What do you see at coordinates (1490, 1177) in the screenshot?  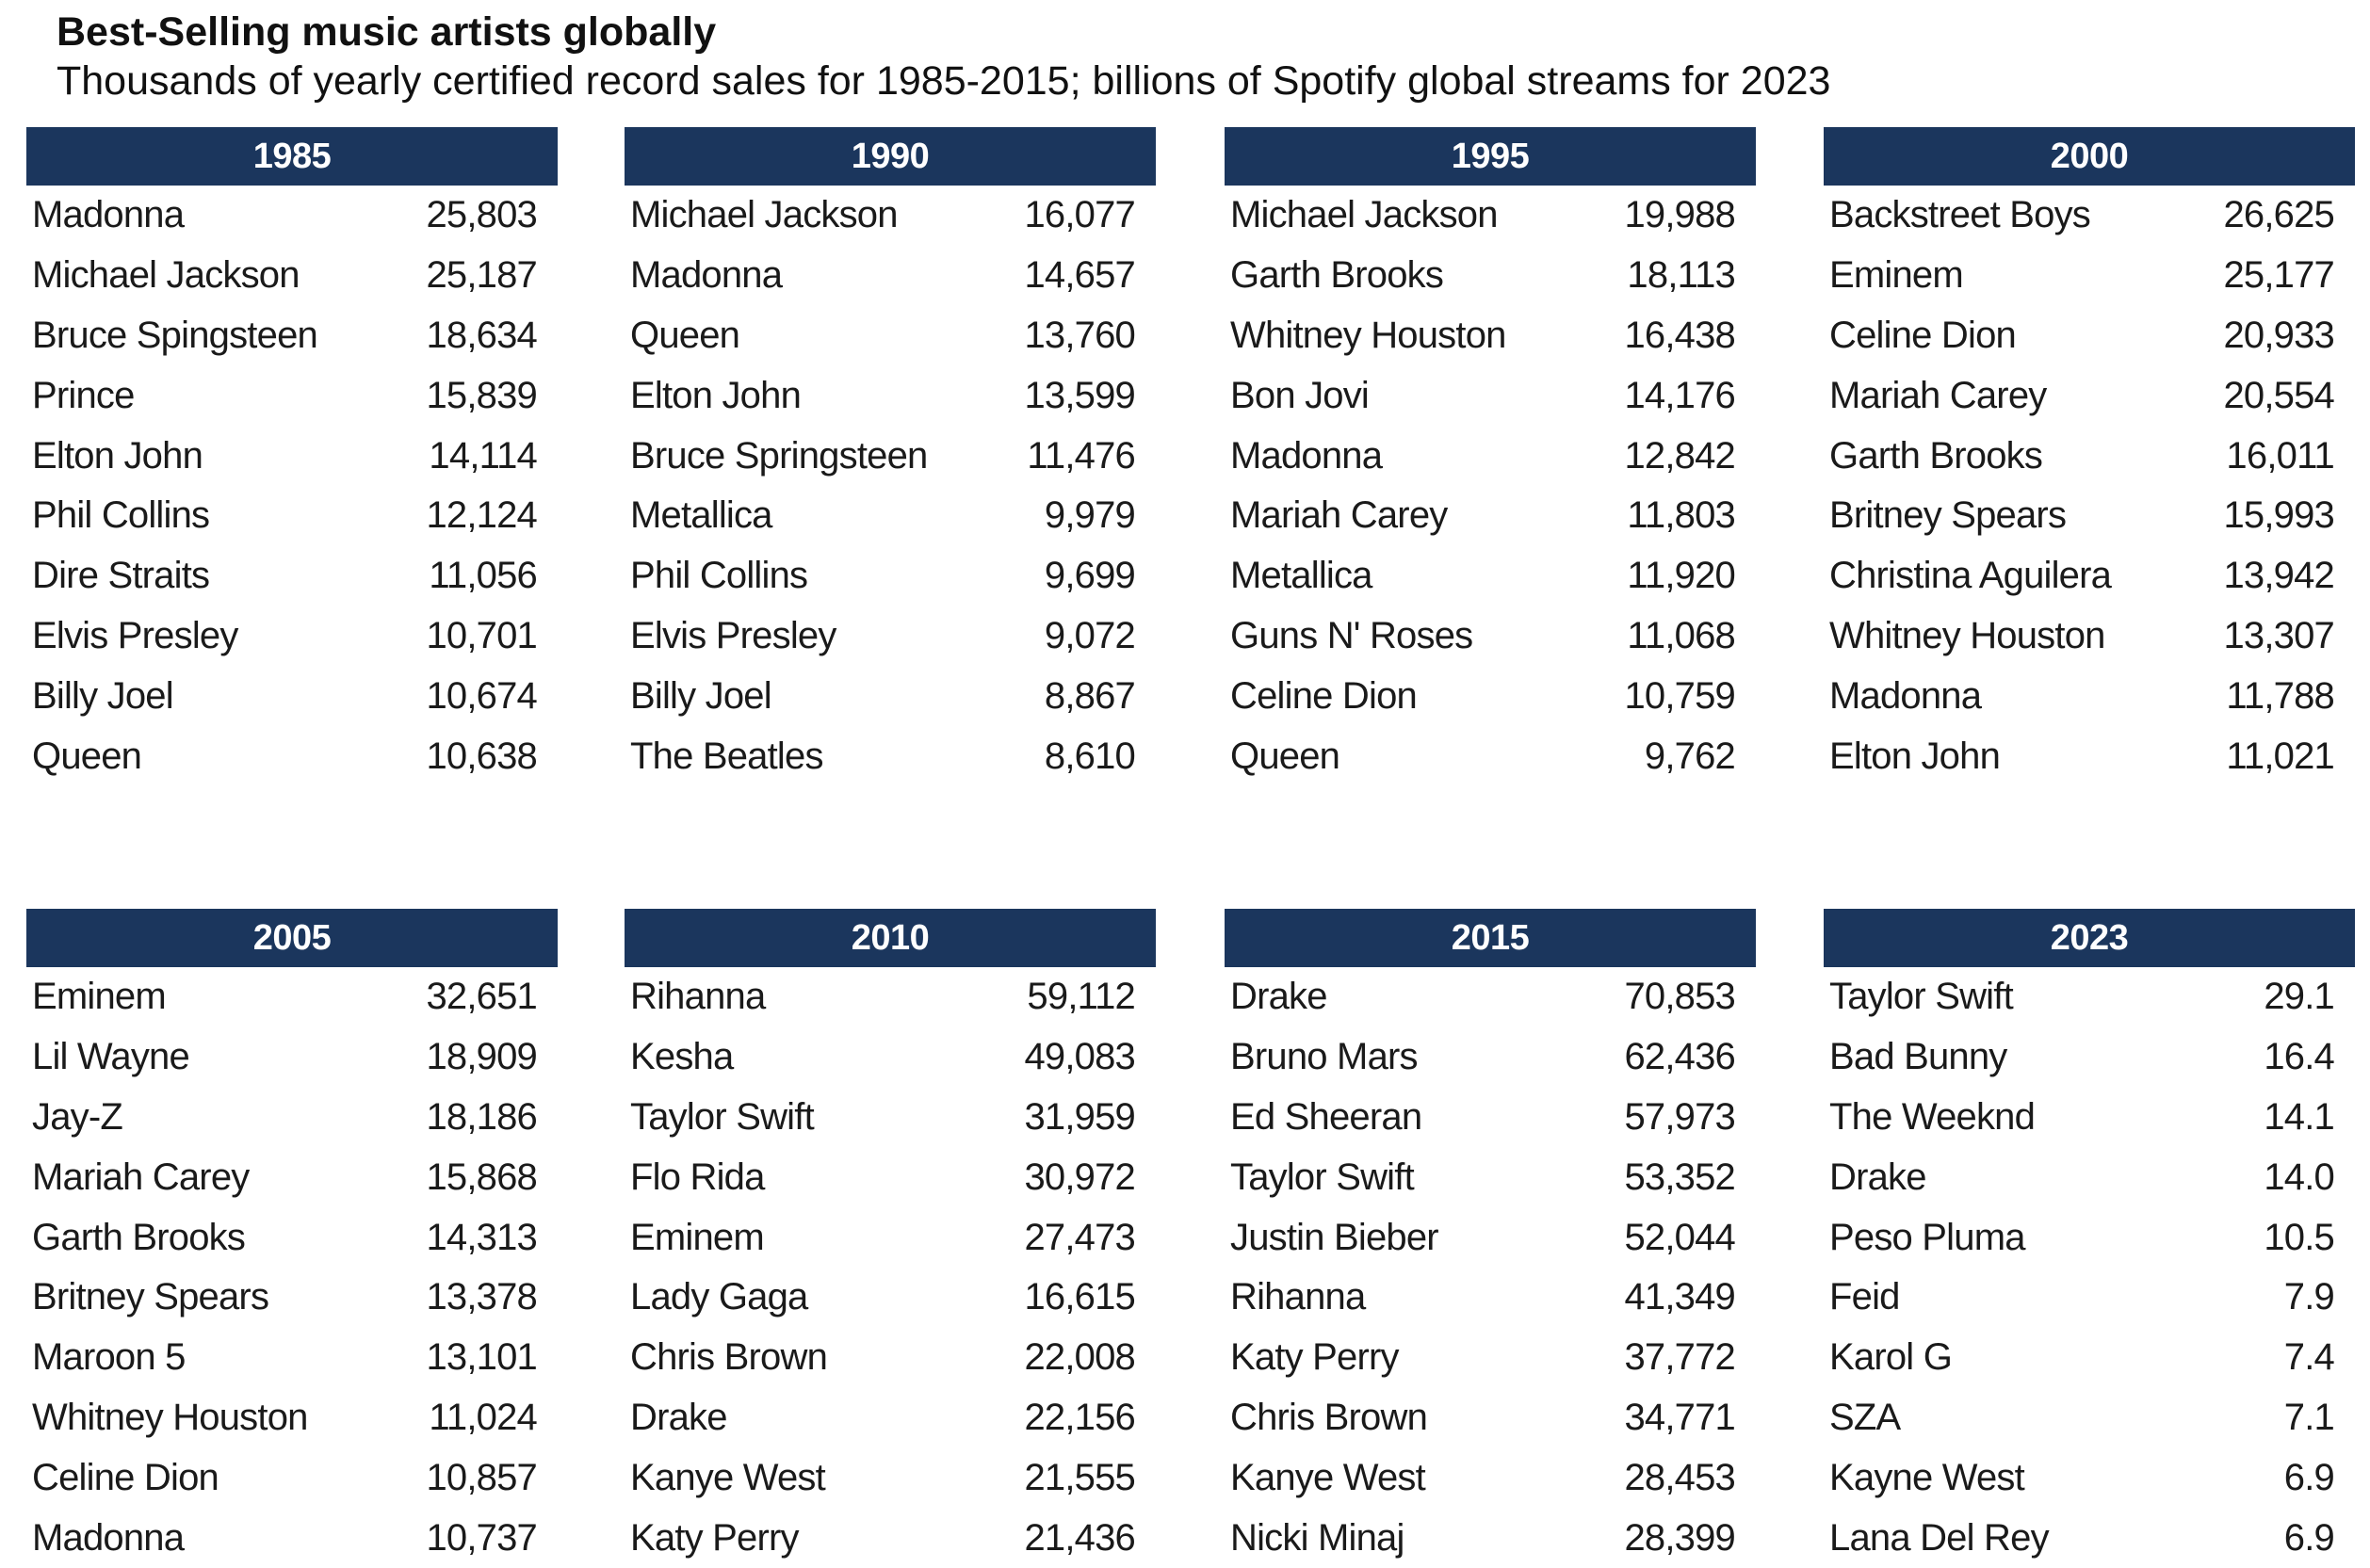 I see `list-item: Taylor Swift 53,352` at bounding box center [1490, 1177].